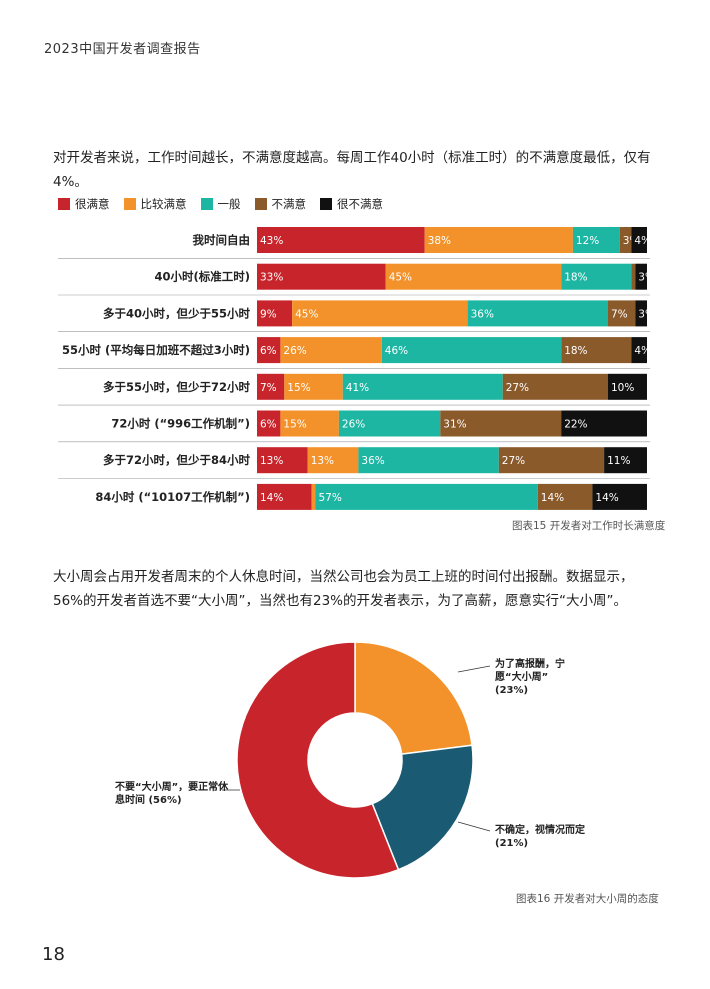 This screenshot has width=710, height=989. I want to click on legend-item: 很不满意, so click(351, 204).